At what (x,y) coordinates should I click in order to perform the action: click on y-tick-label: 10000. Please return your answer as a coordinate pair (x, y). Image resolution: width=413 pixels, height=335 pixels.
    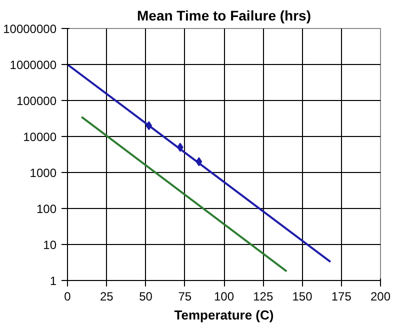
    Looking at the image, I should click on (40, 137).